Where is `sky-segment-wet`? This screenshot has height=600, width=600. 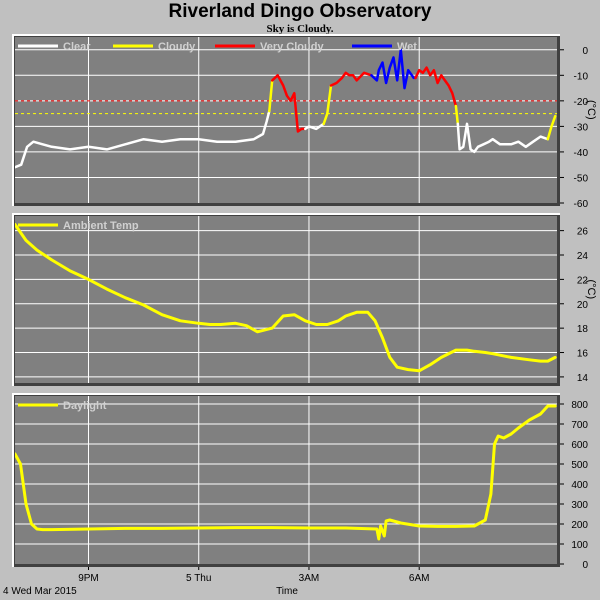
sky-segment-wet is located at coordinates (393, 69).